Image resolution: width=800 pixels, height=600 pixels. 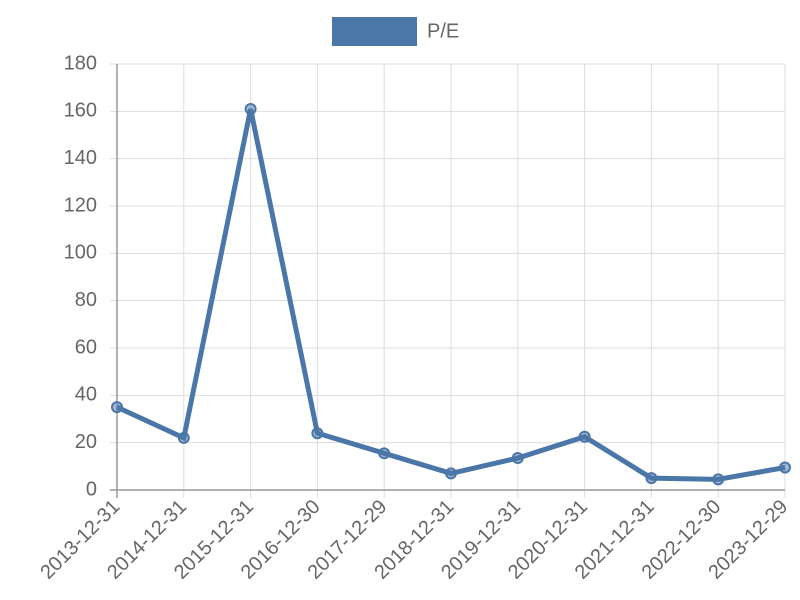 I want to click on y-tick-label: 120, so click(x=80, y=205).